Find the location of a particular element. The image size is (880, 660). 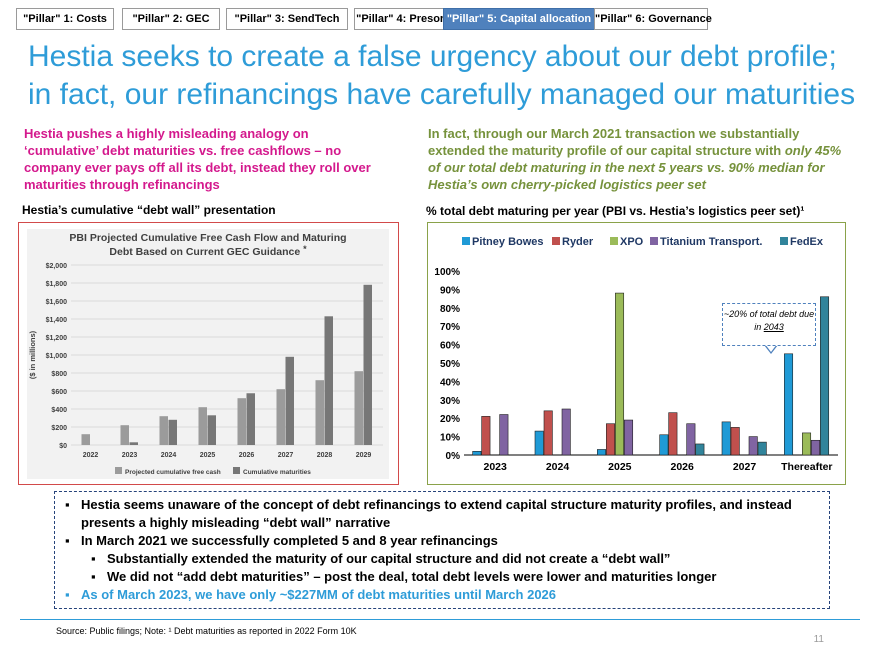

chart-1-y-tick-label: $400 is located at coordinates (59, 410).